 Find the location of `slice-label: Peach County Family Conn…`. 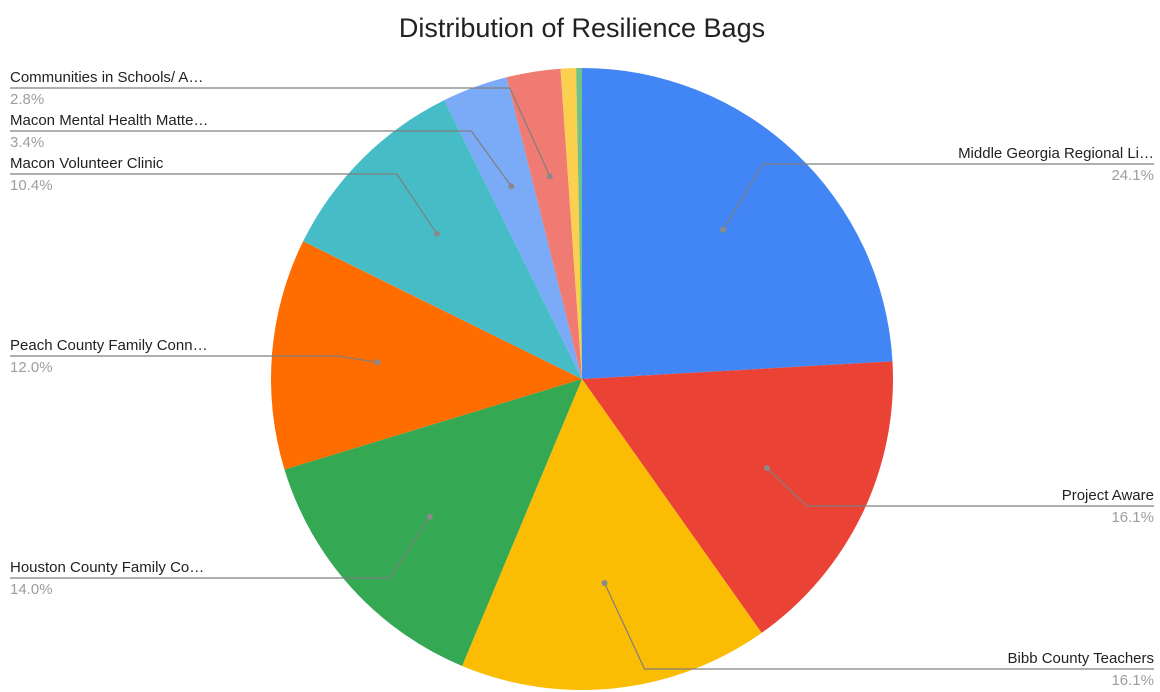

slice-label: Peach County Family Conn… is located at coordinates (109, 345).